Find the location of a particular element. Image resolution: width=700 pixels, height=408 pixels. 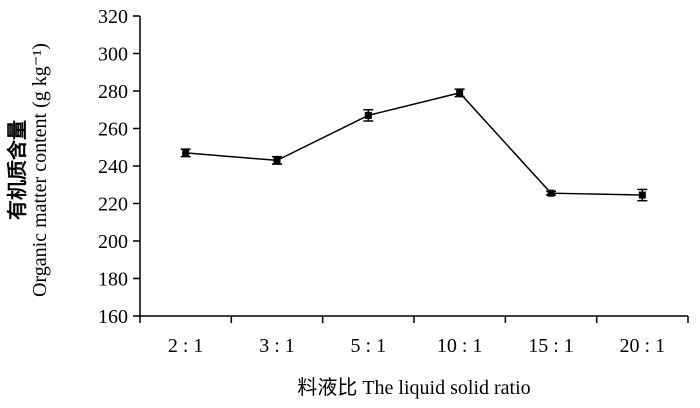

y-axis-title-group: 有机质含量 Organic matter content (g kg⁻¹) is located at coordinates (28, 170).